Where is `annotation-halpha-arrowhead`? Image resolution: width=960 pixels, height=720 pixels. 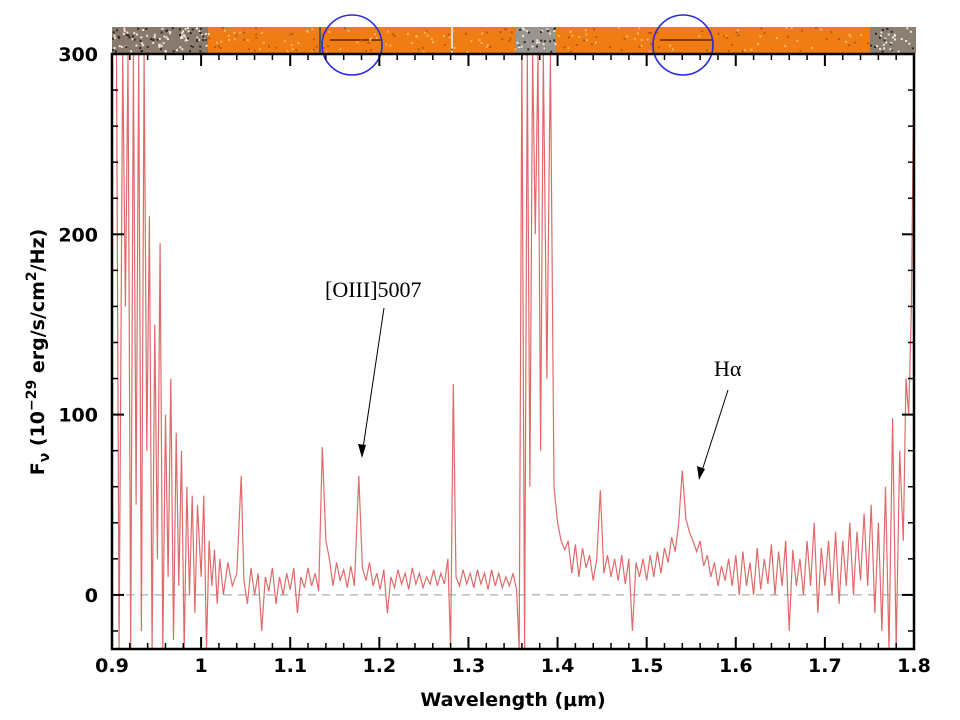 annotation-halpha-arrowhead is located at coordinates (701, 473).